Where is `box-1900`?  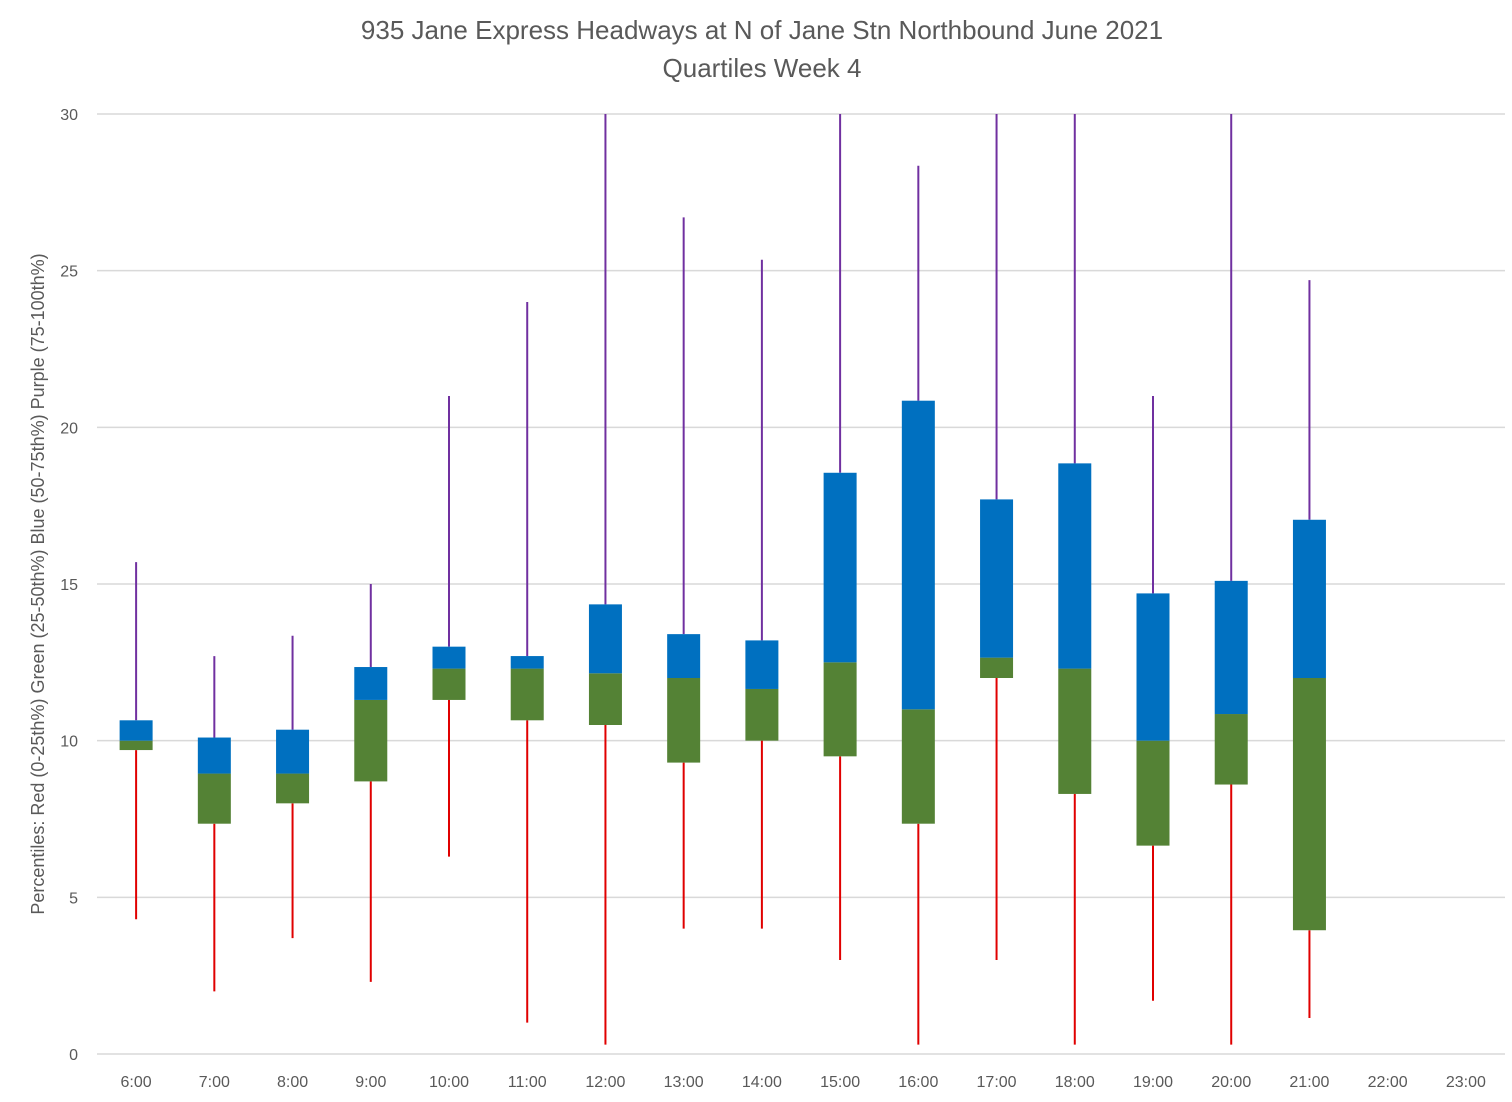
box-1900 is located at coordinates (1153, 698).